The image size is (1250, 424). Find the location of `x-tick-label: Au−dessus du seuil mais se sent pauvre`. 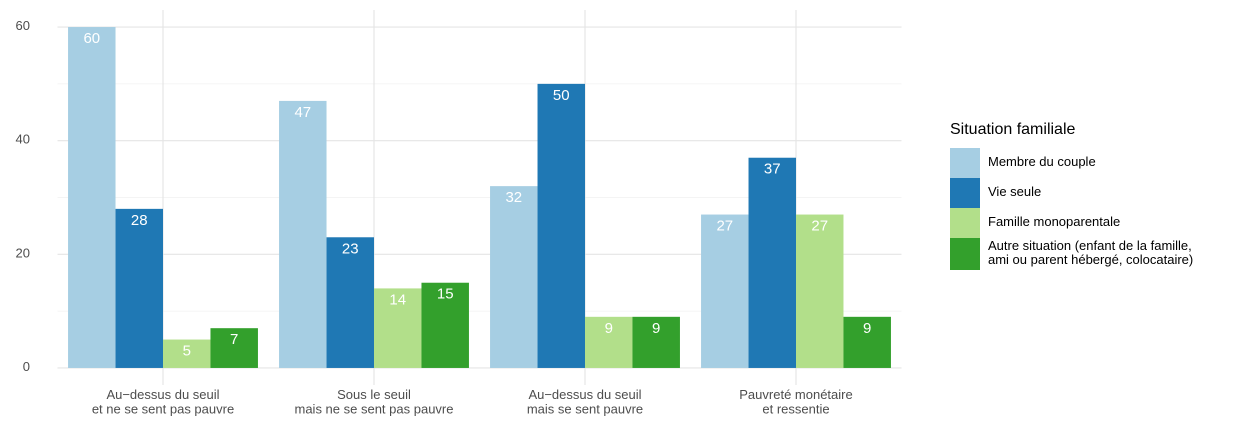

x-tick-label: Au−dessus du seuil mais se sent pauvre is located at coordinates (585, 401).